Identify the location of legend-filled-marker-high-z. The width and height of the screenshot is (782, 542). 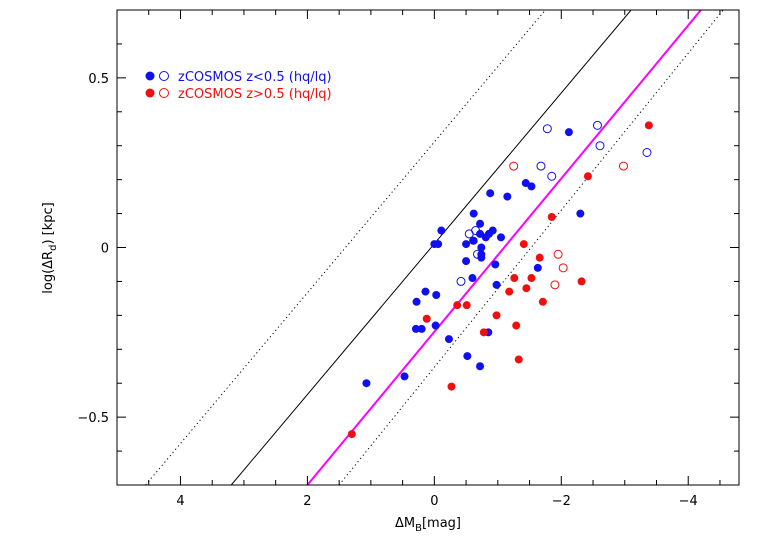
(150, 93).